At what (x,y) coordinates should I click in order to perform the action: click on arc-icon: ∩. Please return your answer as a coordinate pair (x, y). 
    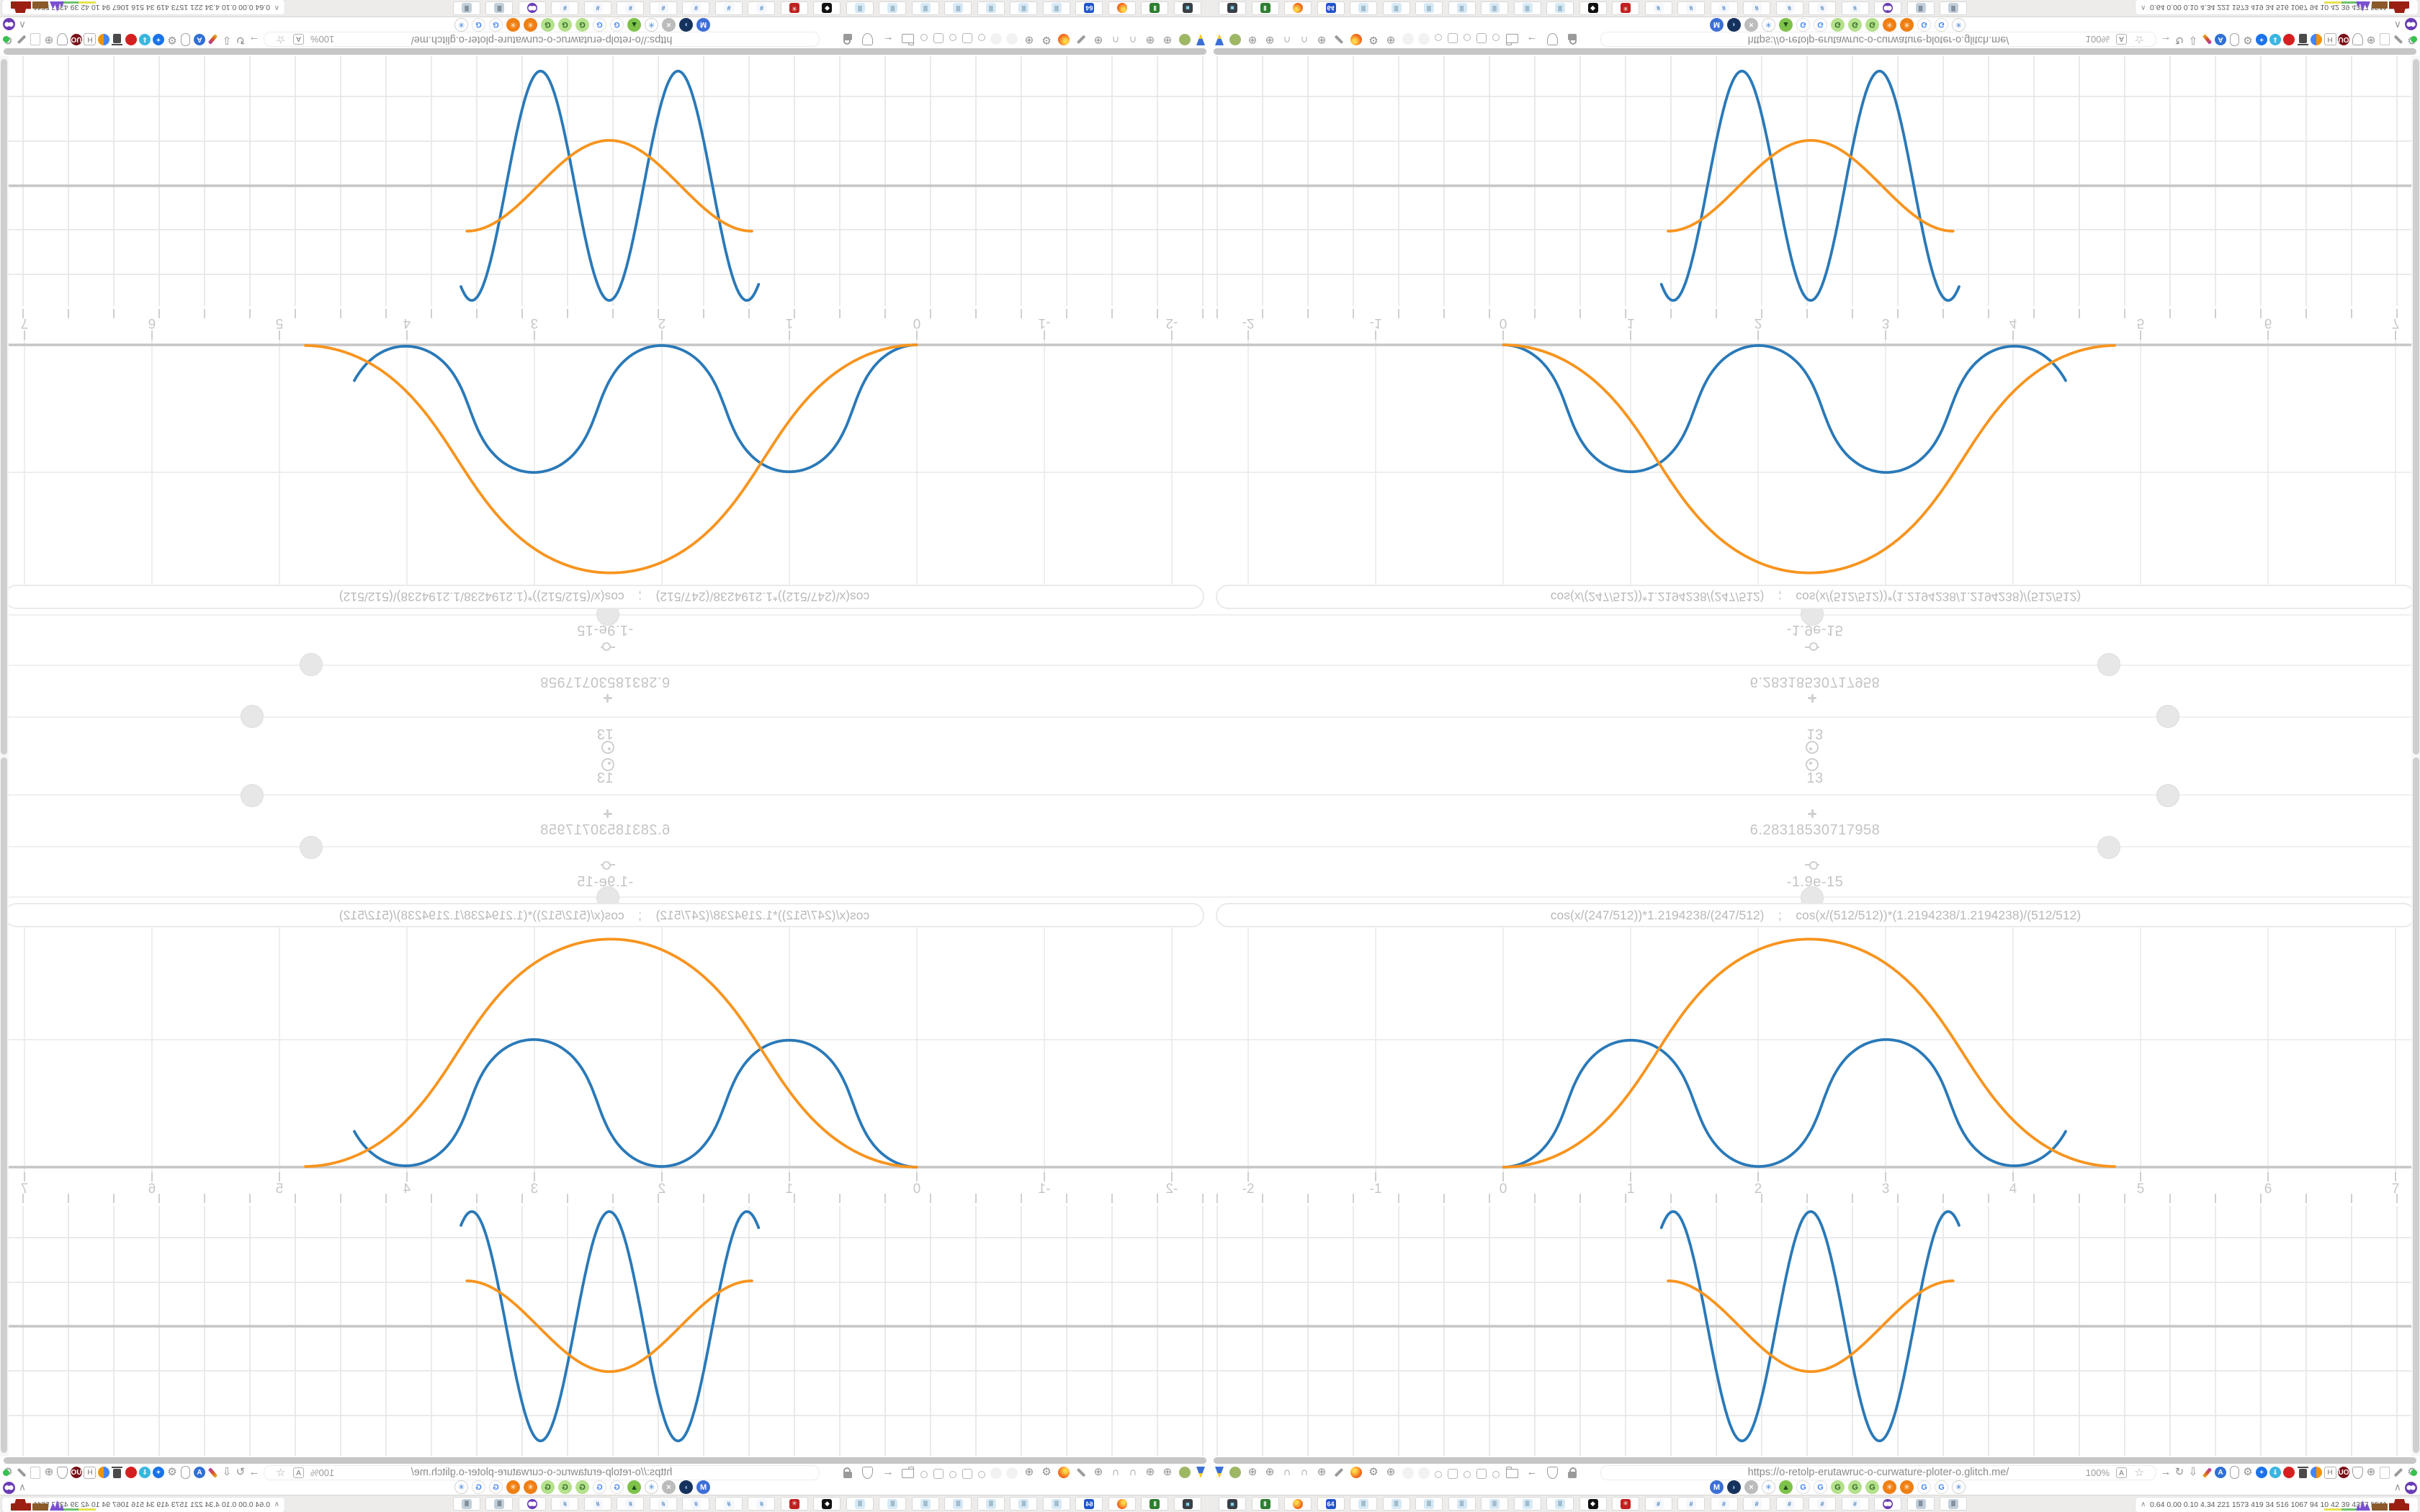
    Looking at the image, I should click on (1133, 1472).